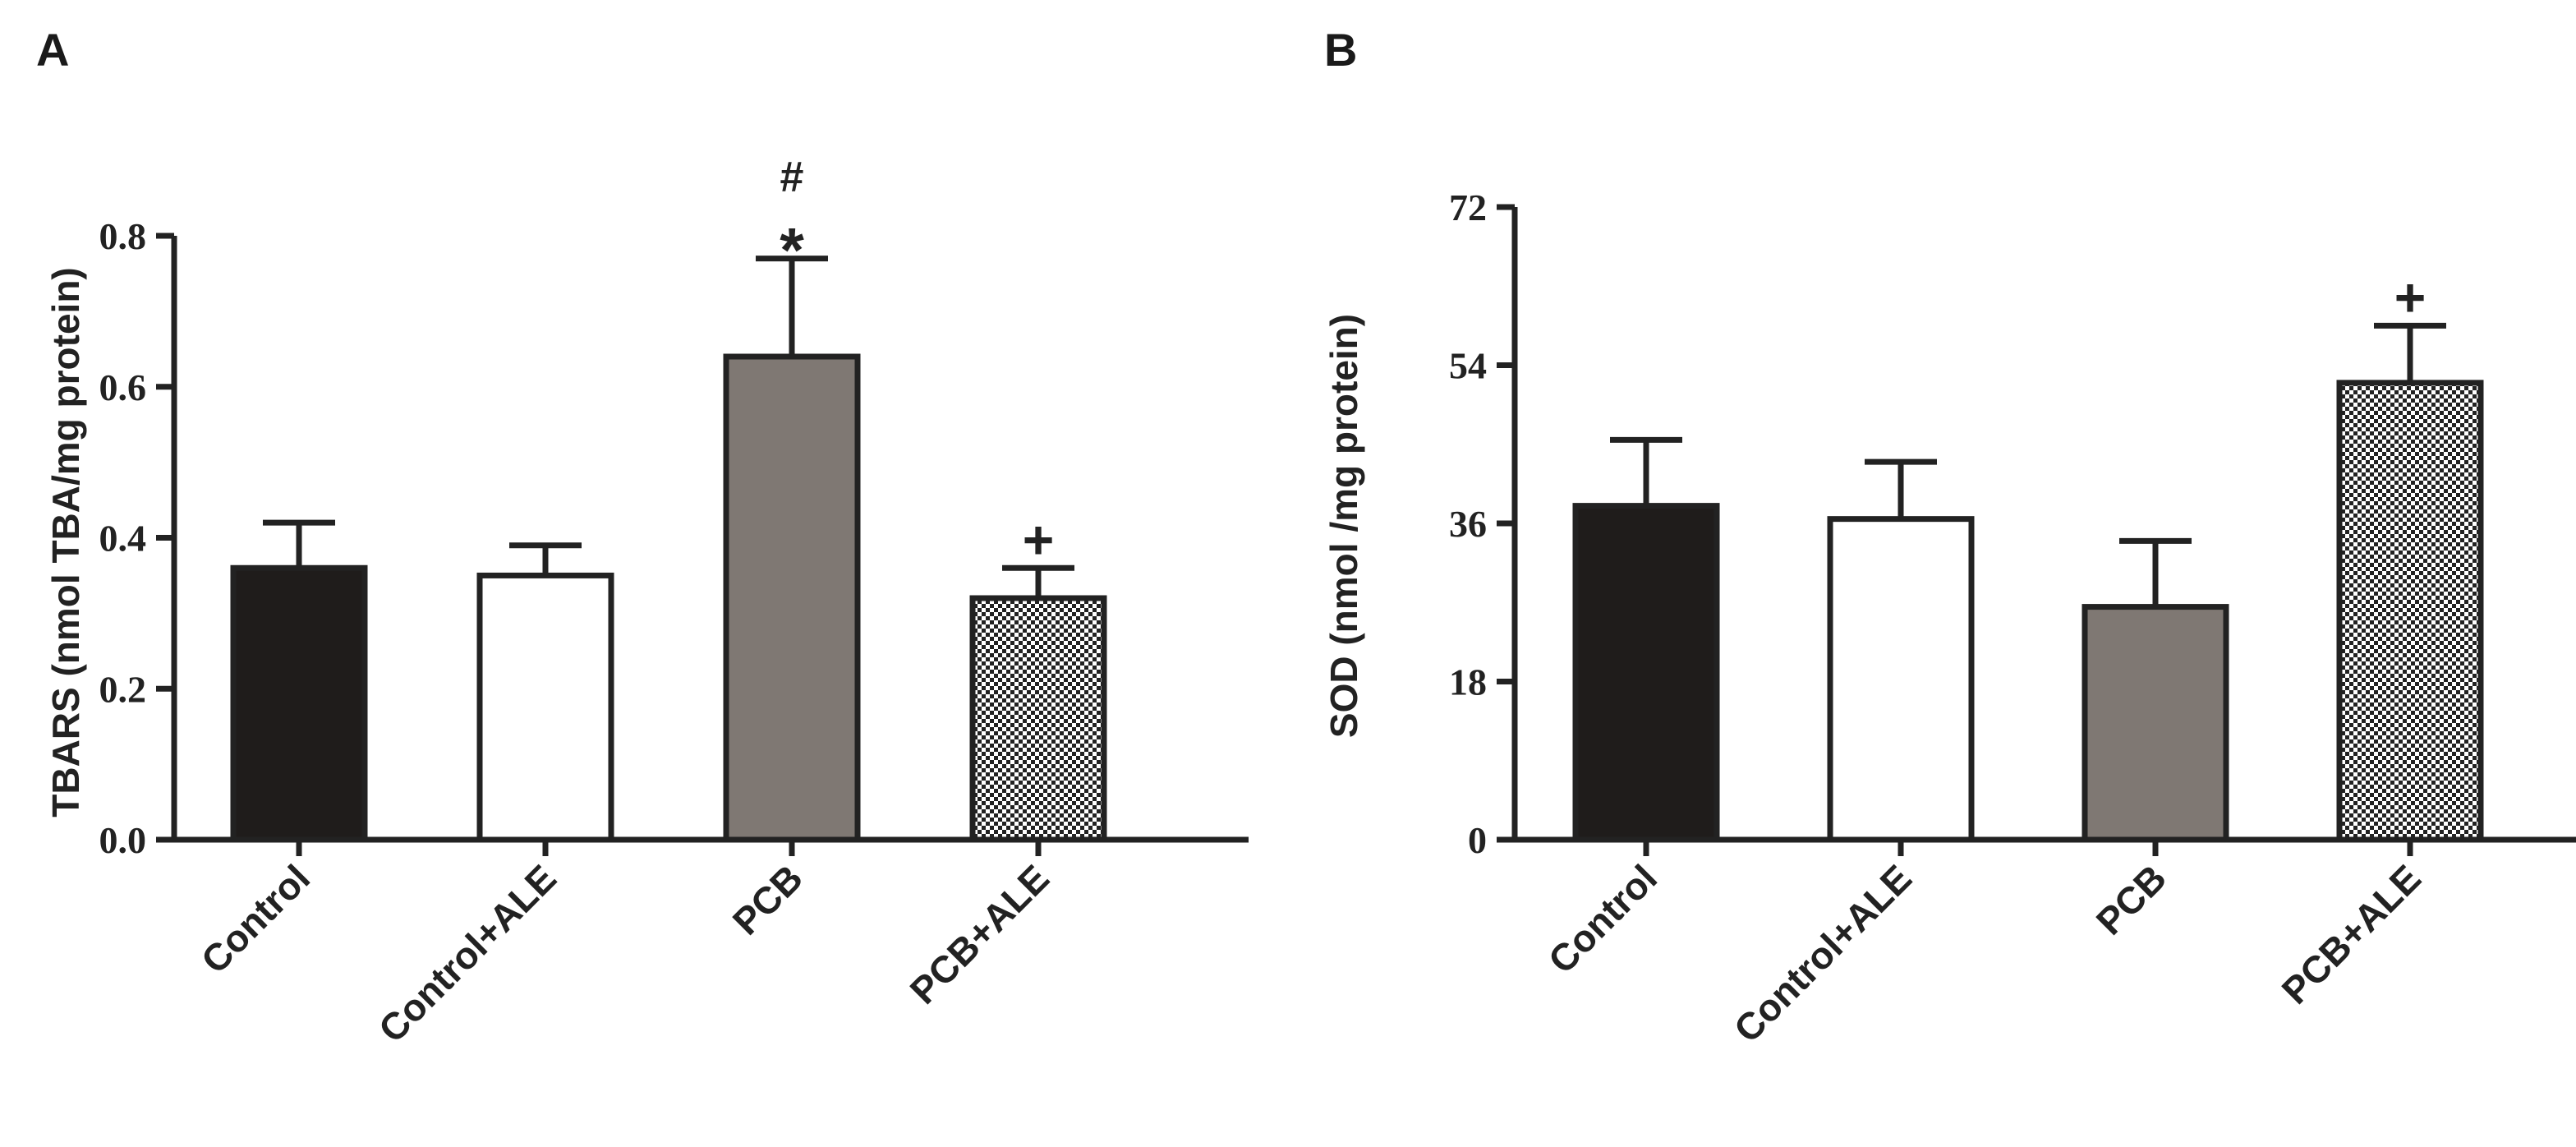  Describe the element at coordinates (792, 598) in the screenshot. I see `bar-a-pcb` at that location.